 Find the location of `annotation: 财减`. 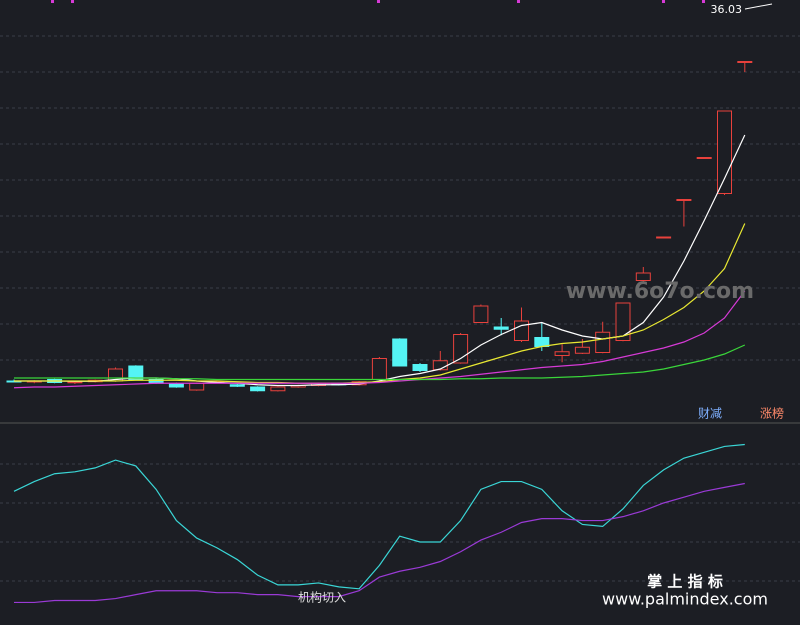

annotation: 财减 is located at coordinates (710, 414).